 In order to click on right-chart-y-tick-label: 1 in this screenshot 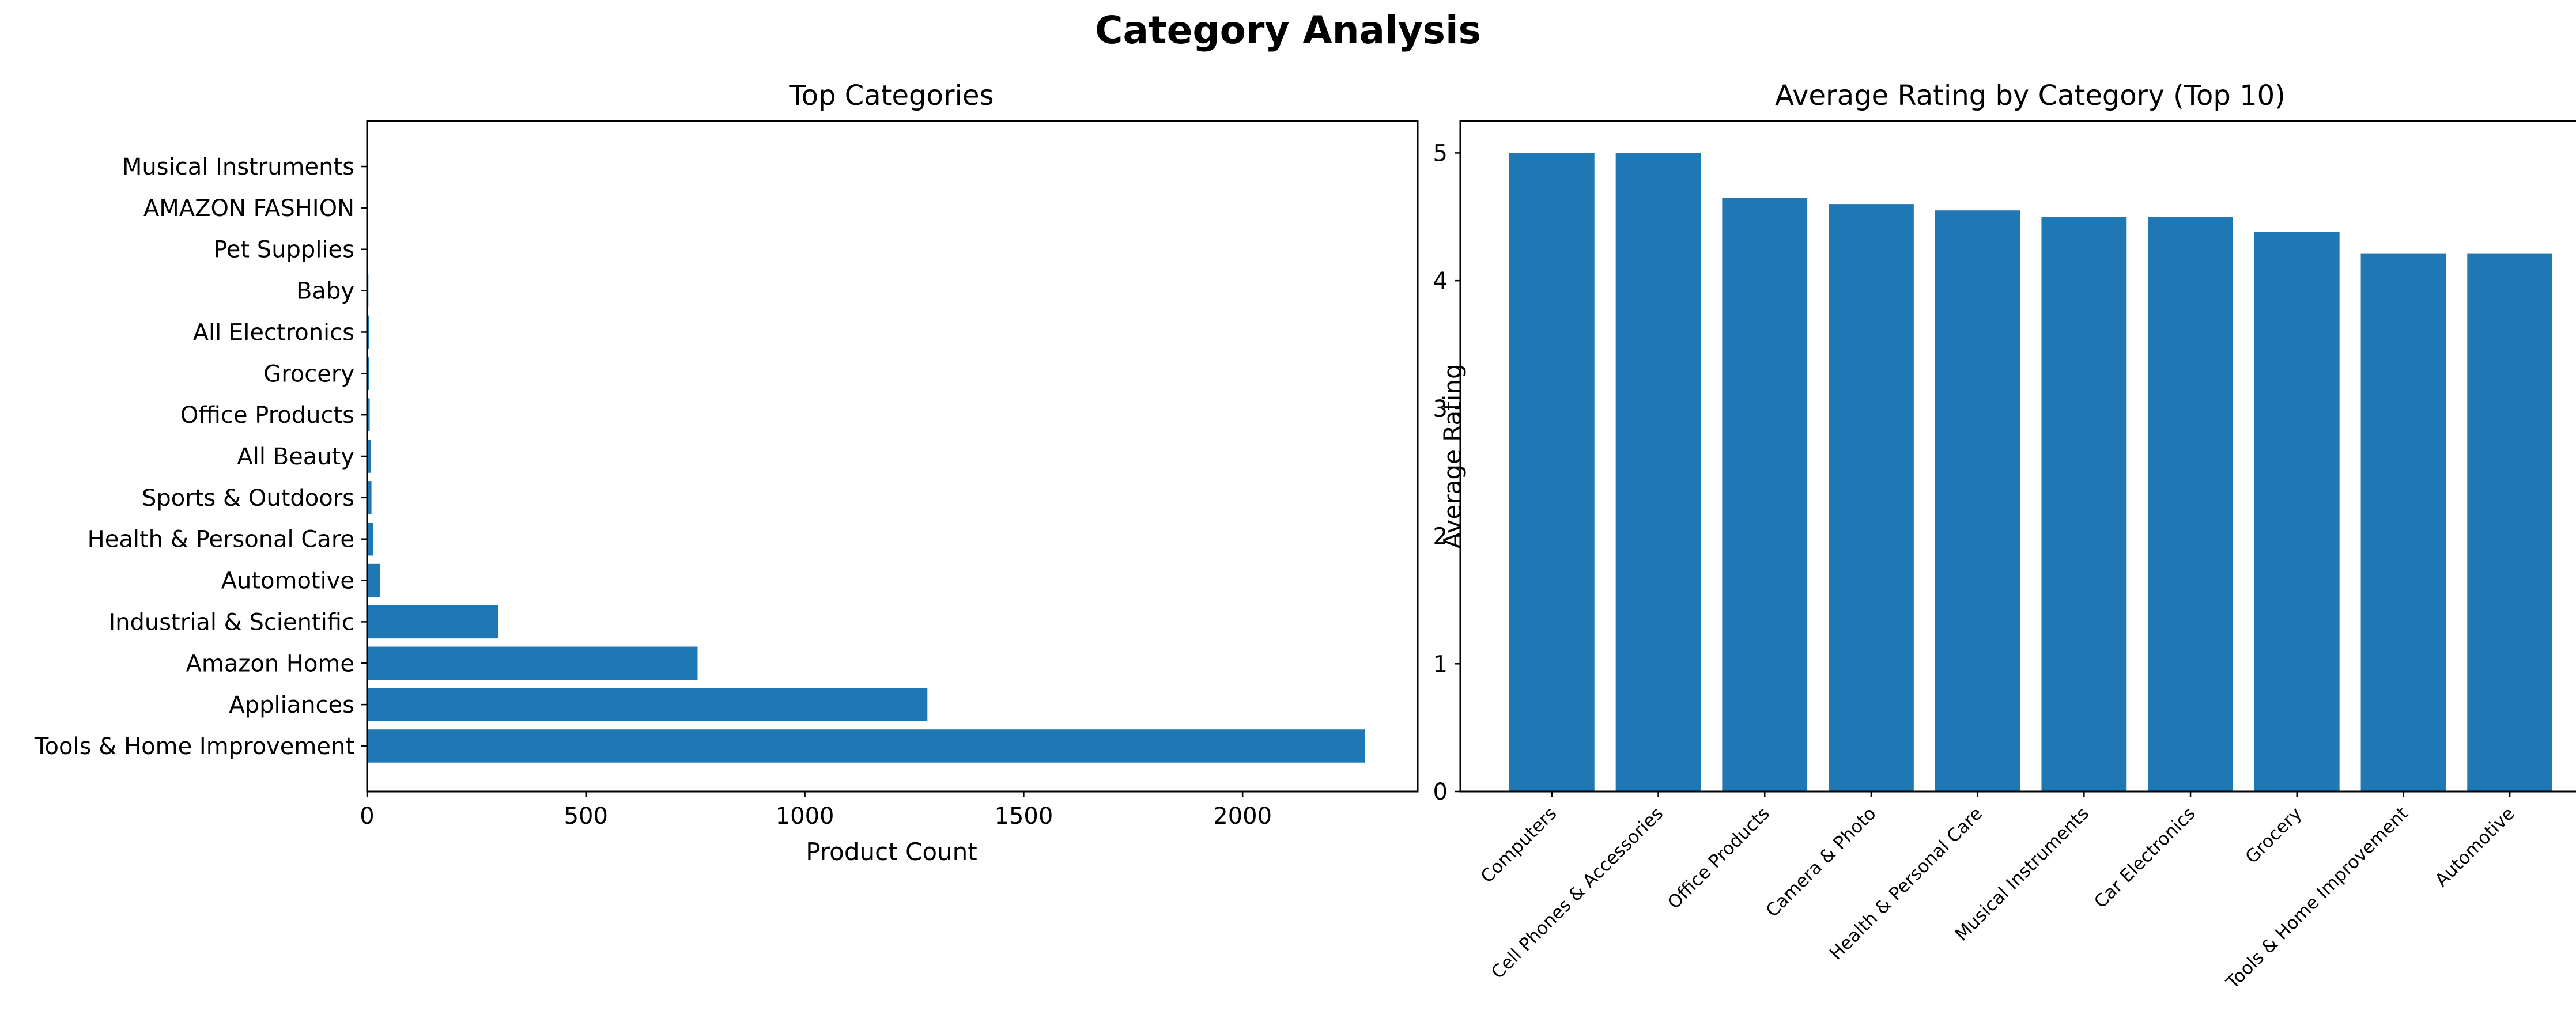, I will do `click(1440, 664)`.